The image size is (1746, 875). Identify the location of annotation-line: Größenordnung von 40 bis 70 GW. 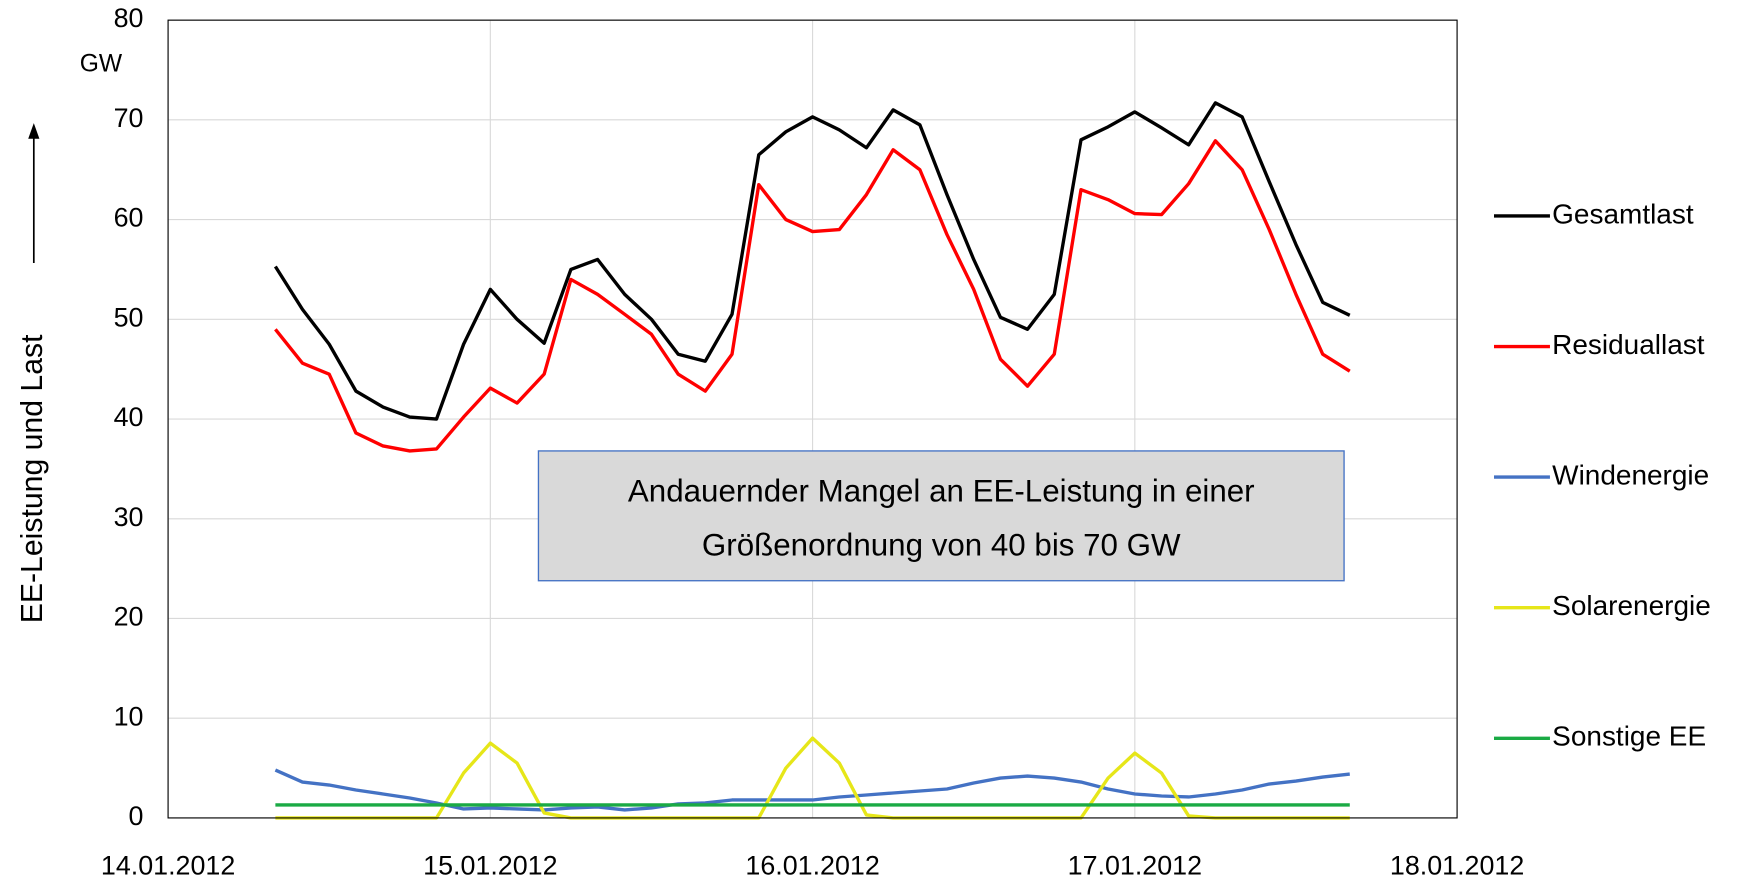
(941, 544).